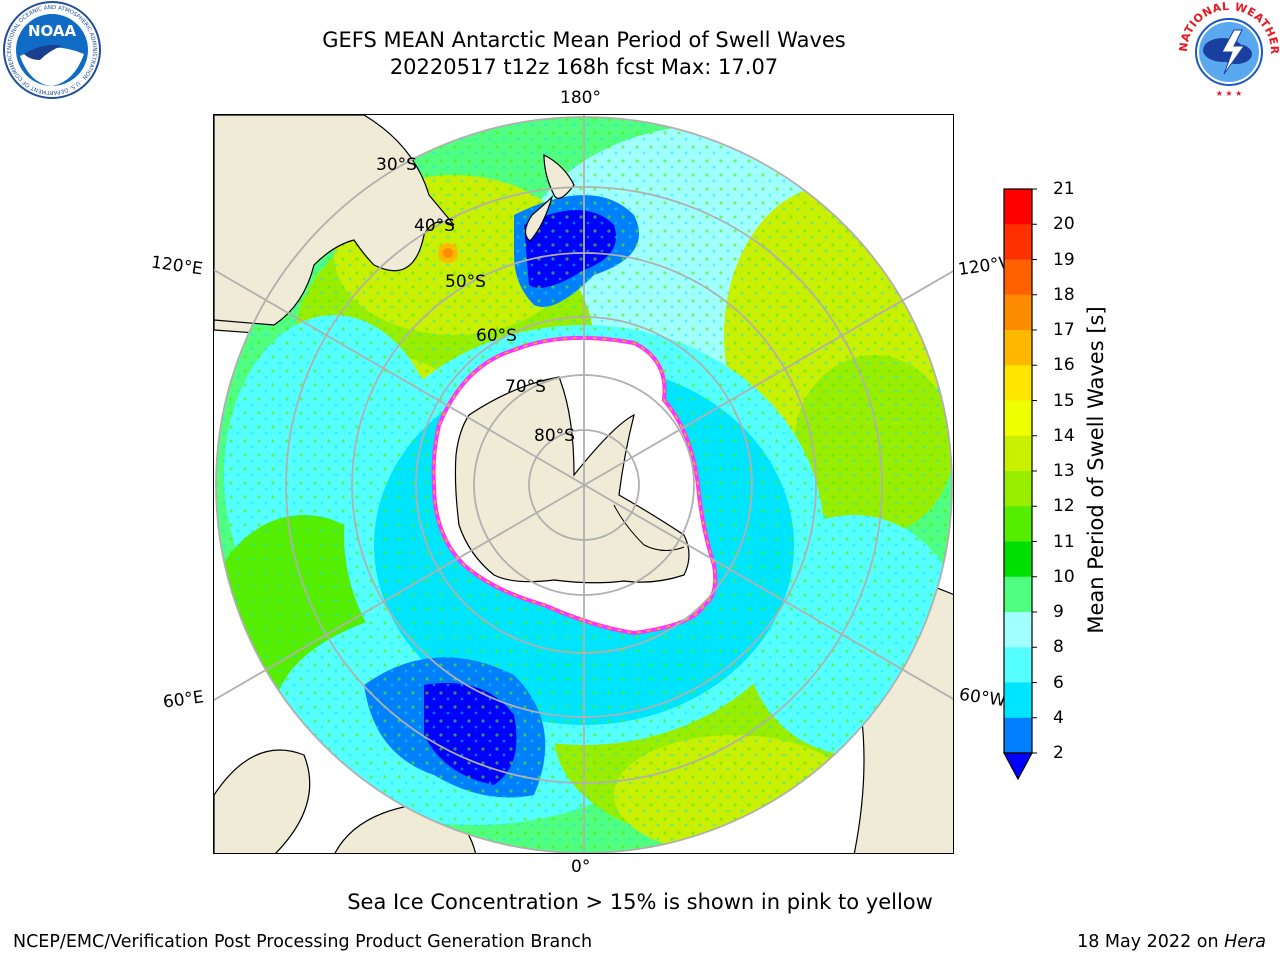 The height and width of the screenshot is (960, 1280). I want to click on lon-label-0: 0°, so click(581, 867).